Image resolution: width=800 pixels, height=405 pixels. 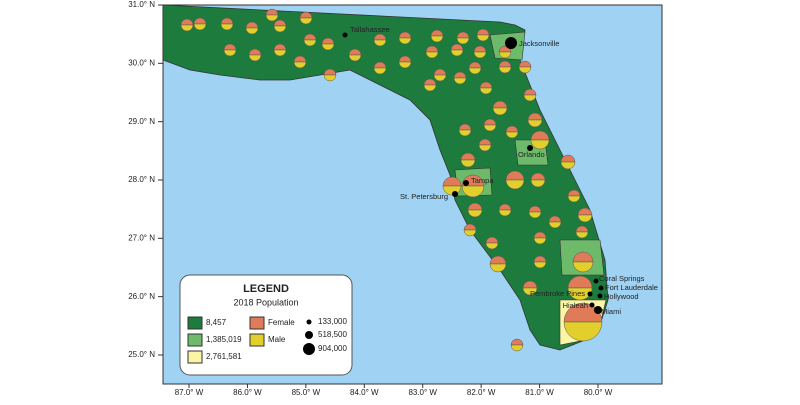 I want to click on city-label: Coral Springs, so click(x=622, y=278).